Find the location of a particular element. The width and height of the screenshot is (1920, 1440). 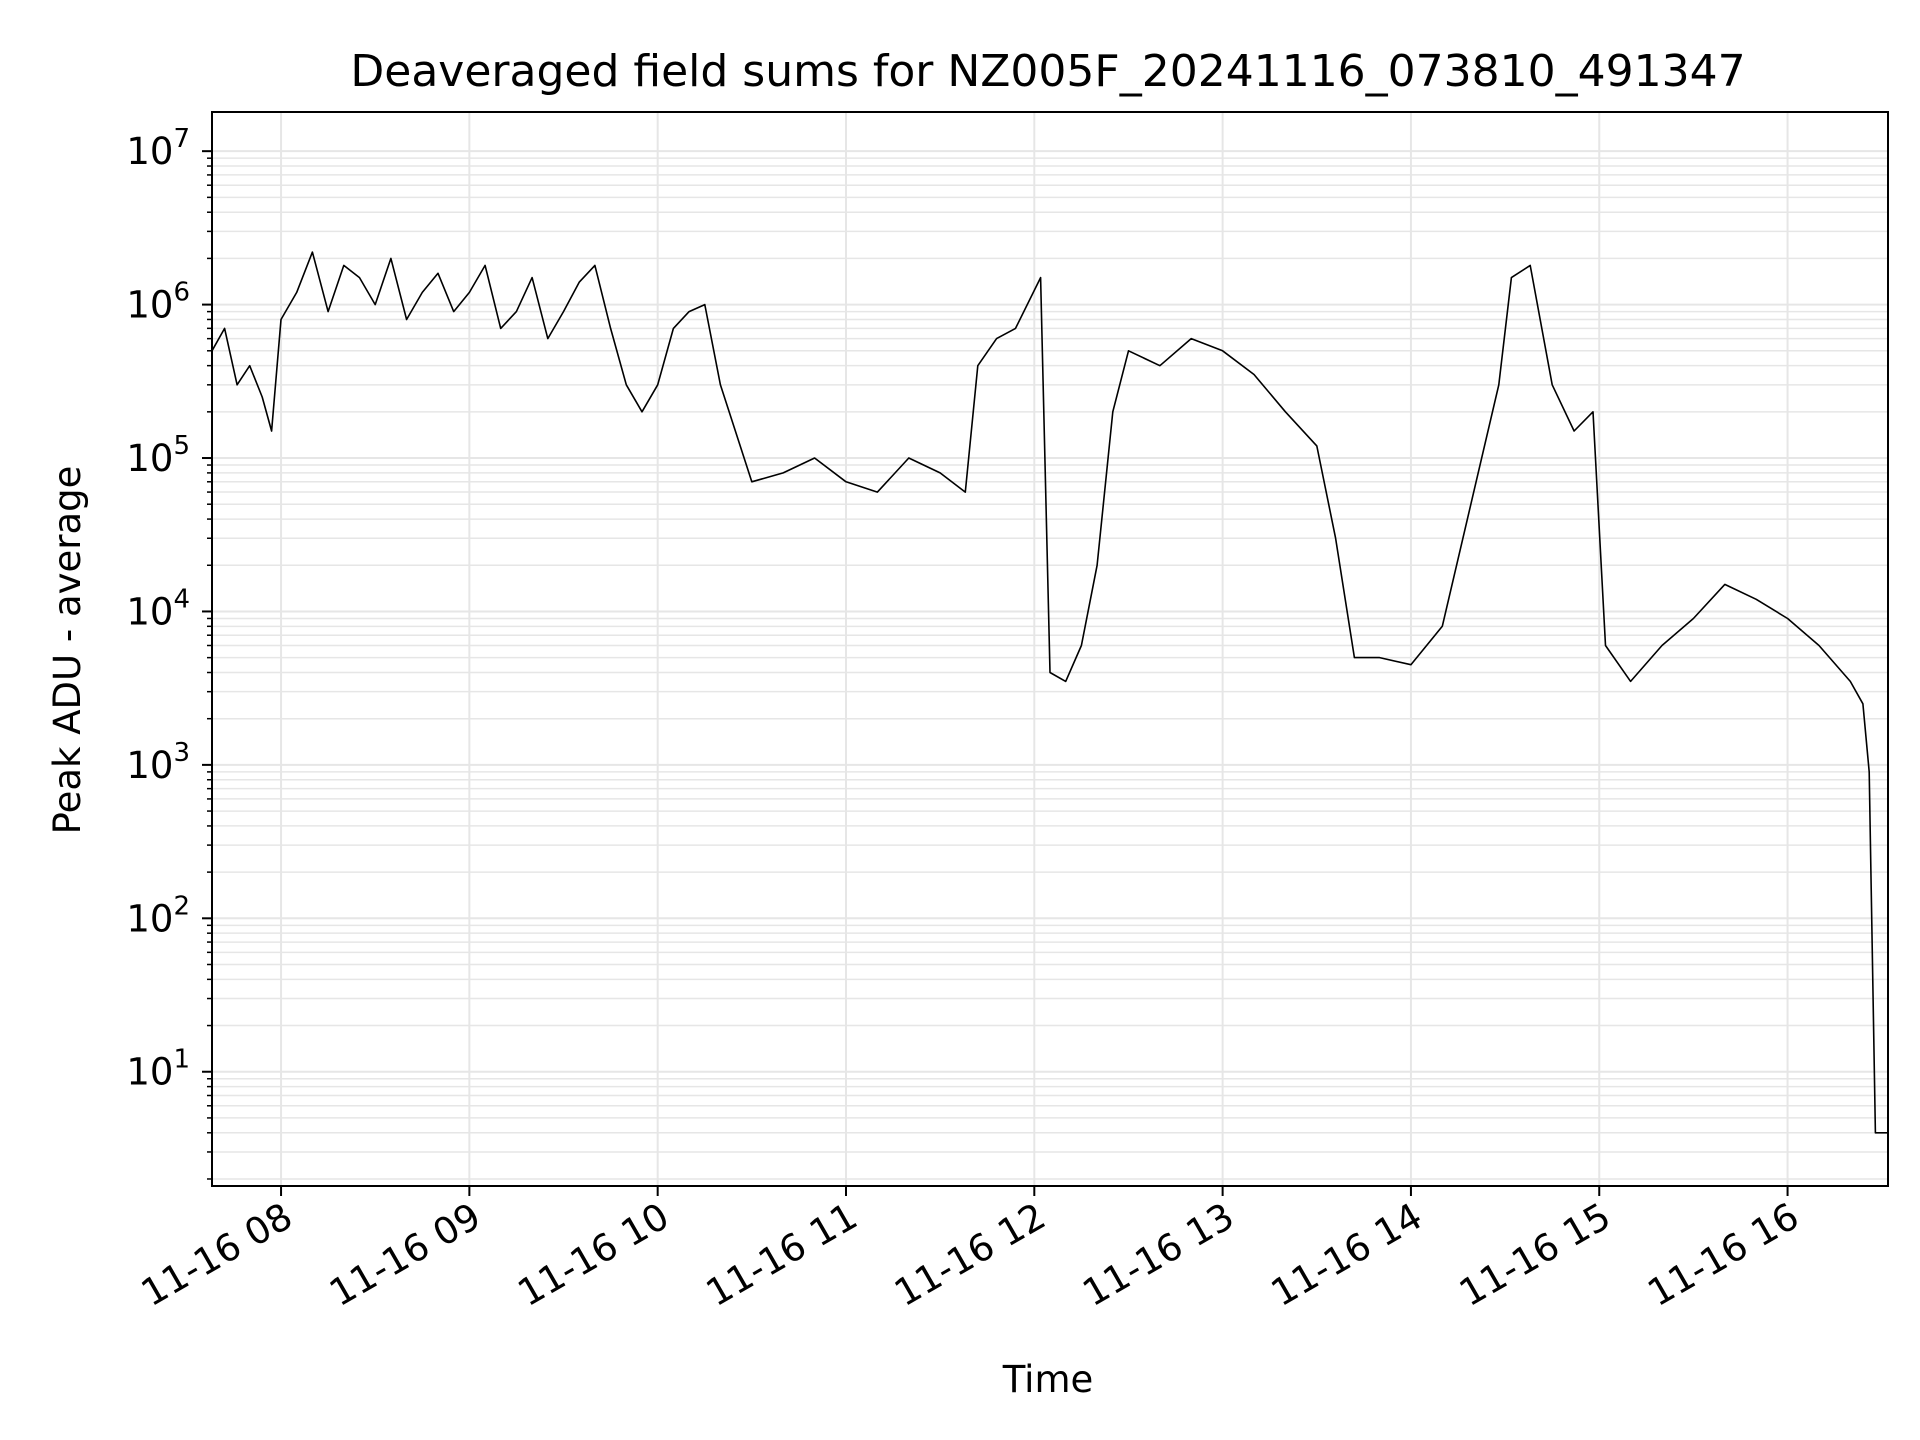

x-axis-label: Time is located at coordinates (1048, 1379).